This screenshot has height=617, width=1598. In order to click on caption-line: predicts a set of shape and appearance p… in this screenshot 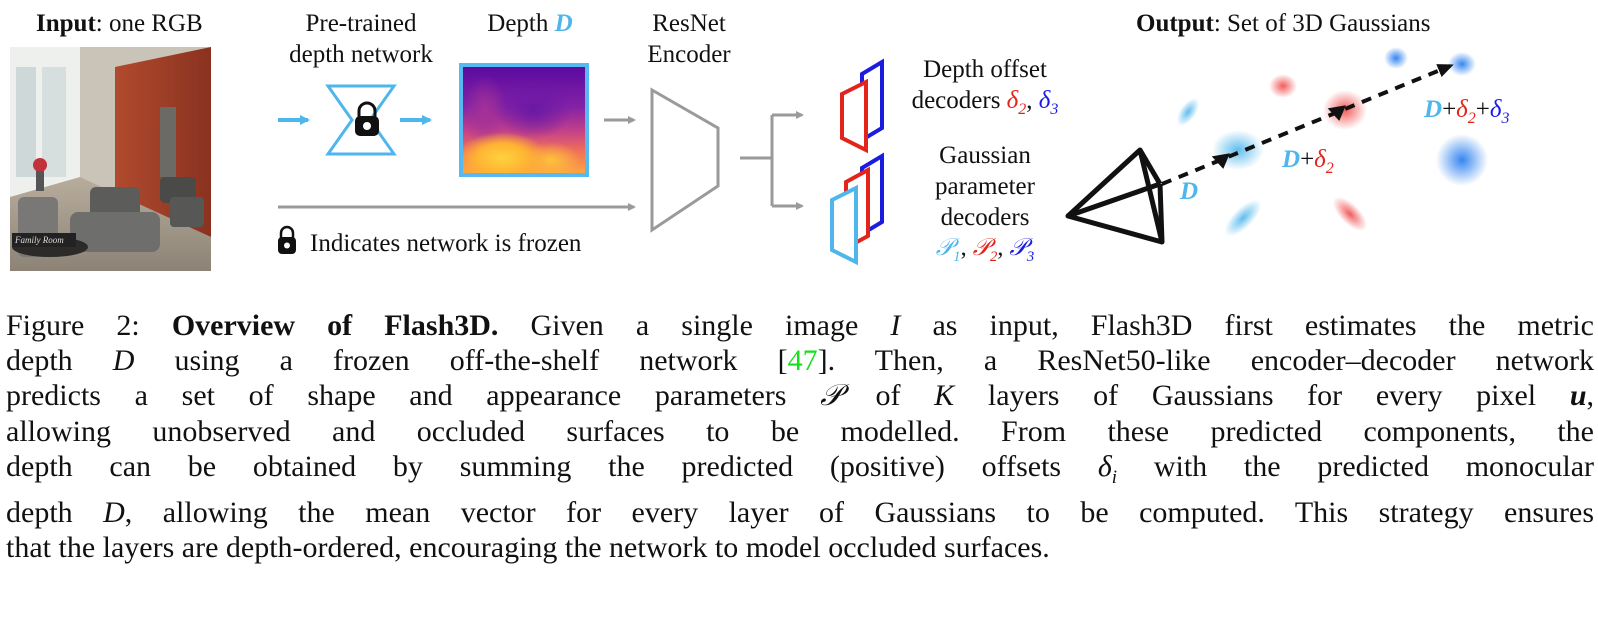, I will do `click(800, 396)`.